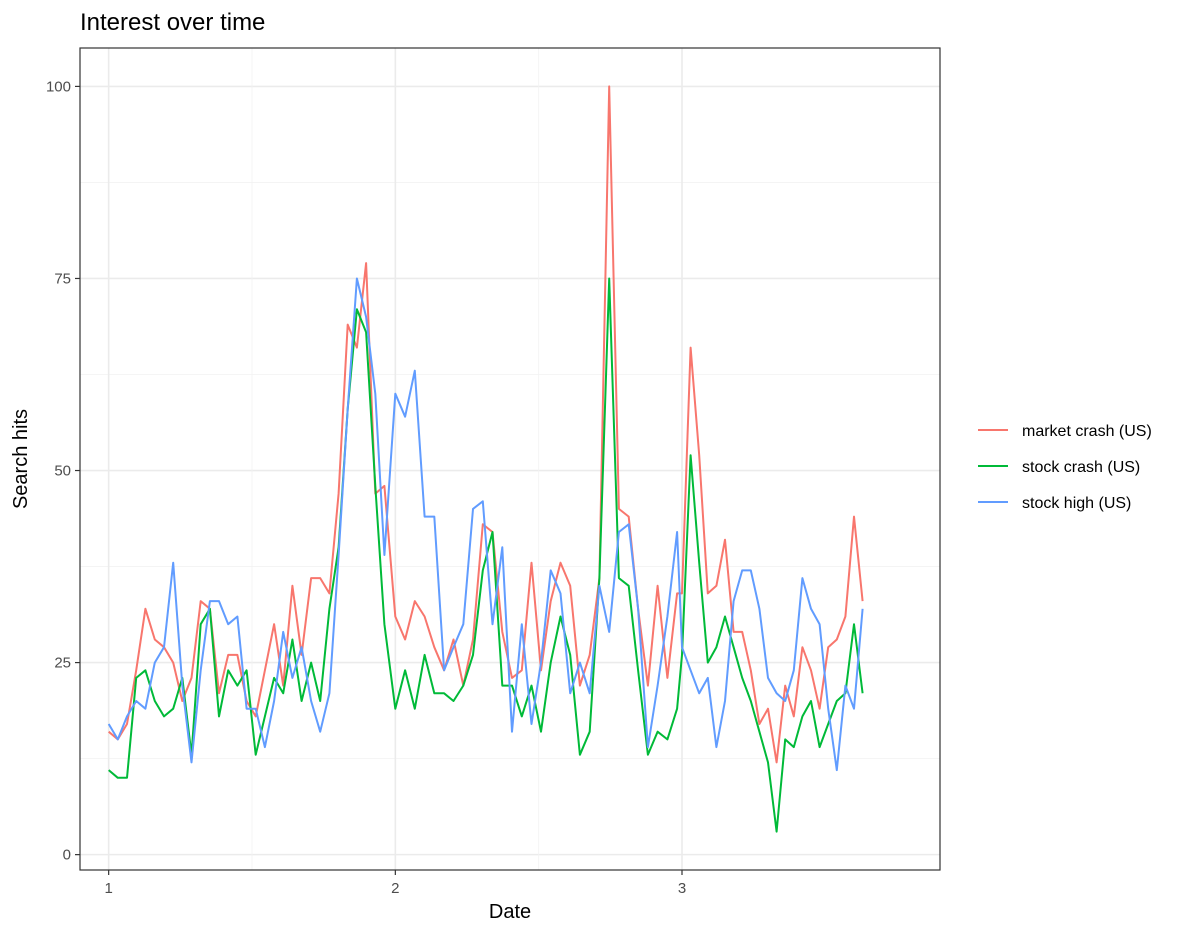 The height and width of the screenshot is (935, 1193). I want to click on y-axis: 0 25 50 75 100, so click(63, 471).